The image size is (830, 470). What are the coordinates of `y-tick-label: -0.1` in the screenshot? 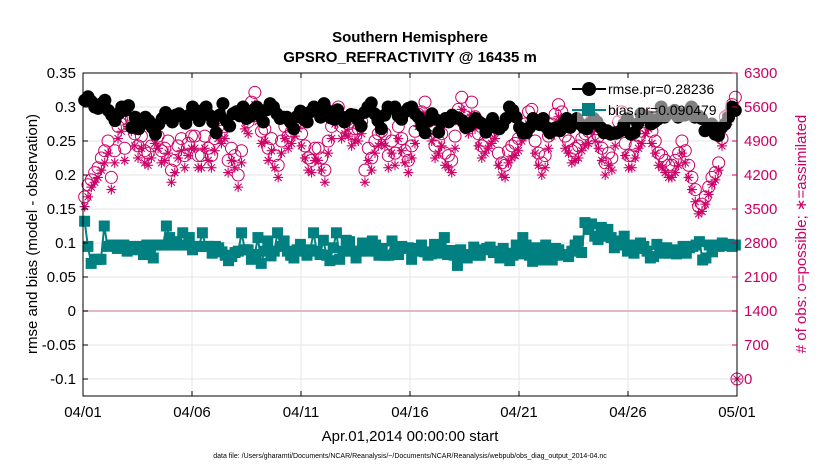 It's located at (63, 379).